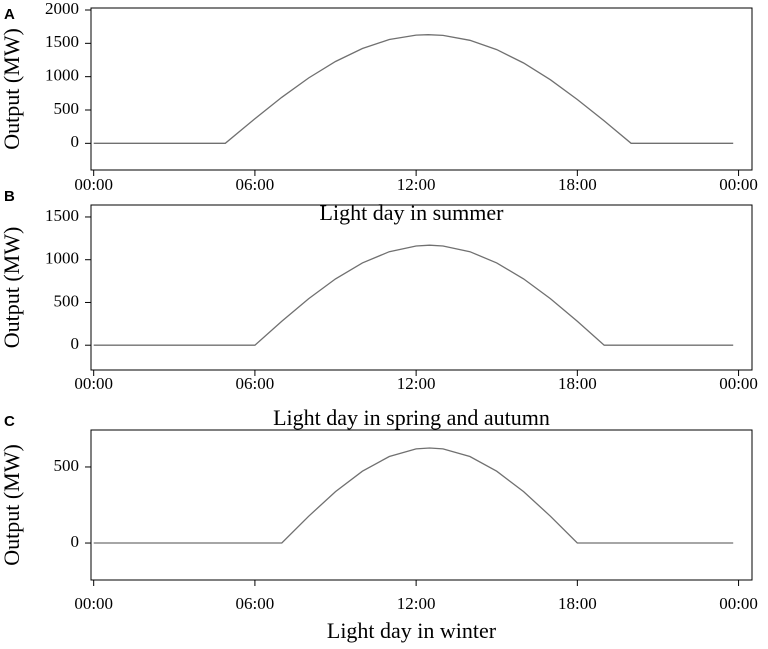 This screenshot has width=768, height=649. I want to click on panel-letter: C, so click(9, 421).